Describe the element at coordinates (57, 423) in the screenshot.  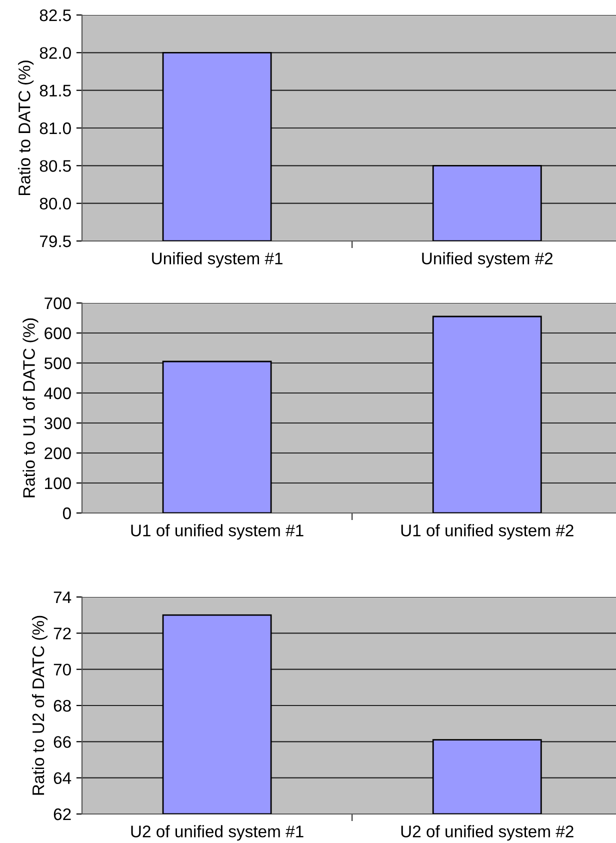
I see `y-tick-label: 300` at that location.